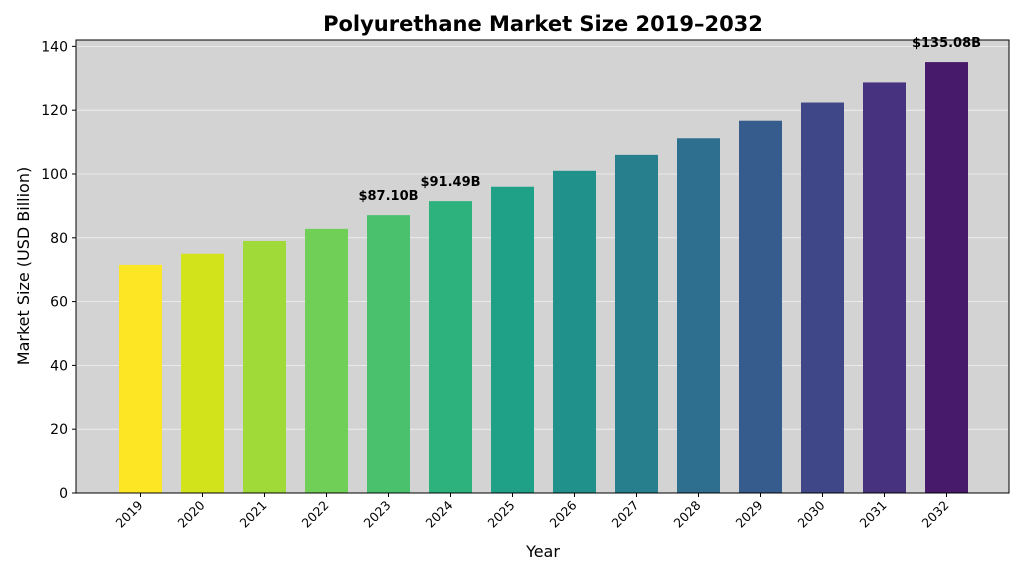 The width and height of the screenshot is (1024, 576). I want to click on bar-2021, so click(264, 366).